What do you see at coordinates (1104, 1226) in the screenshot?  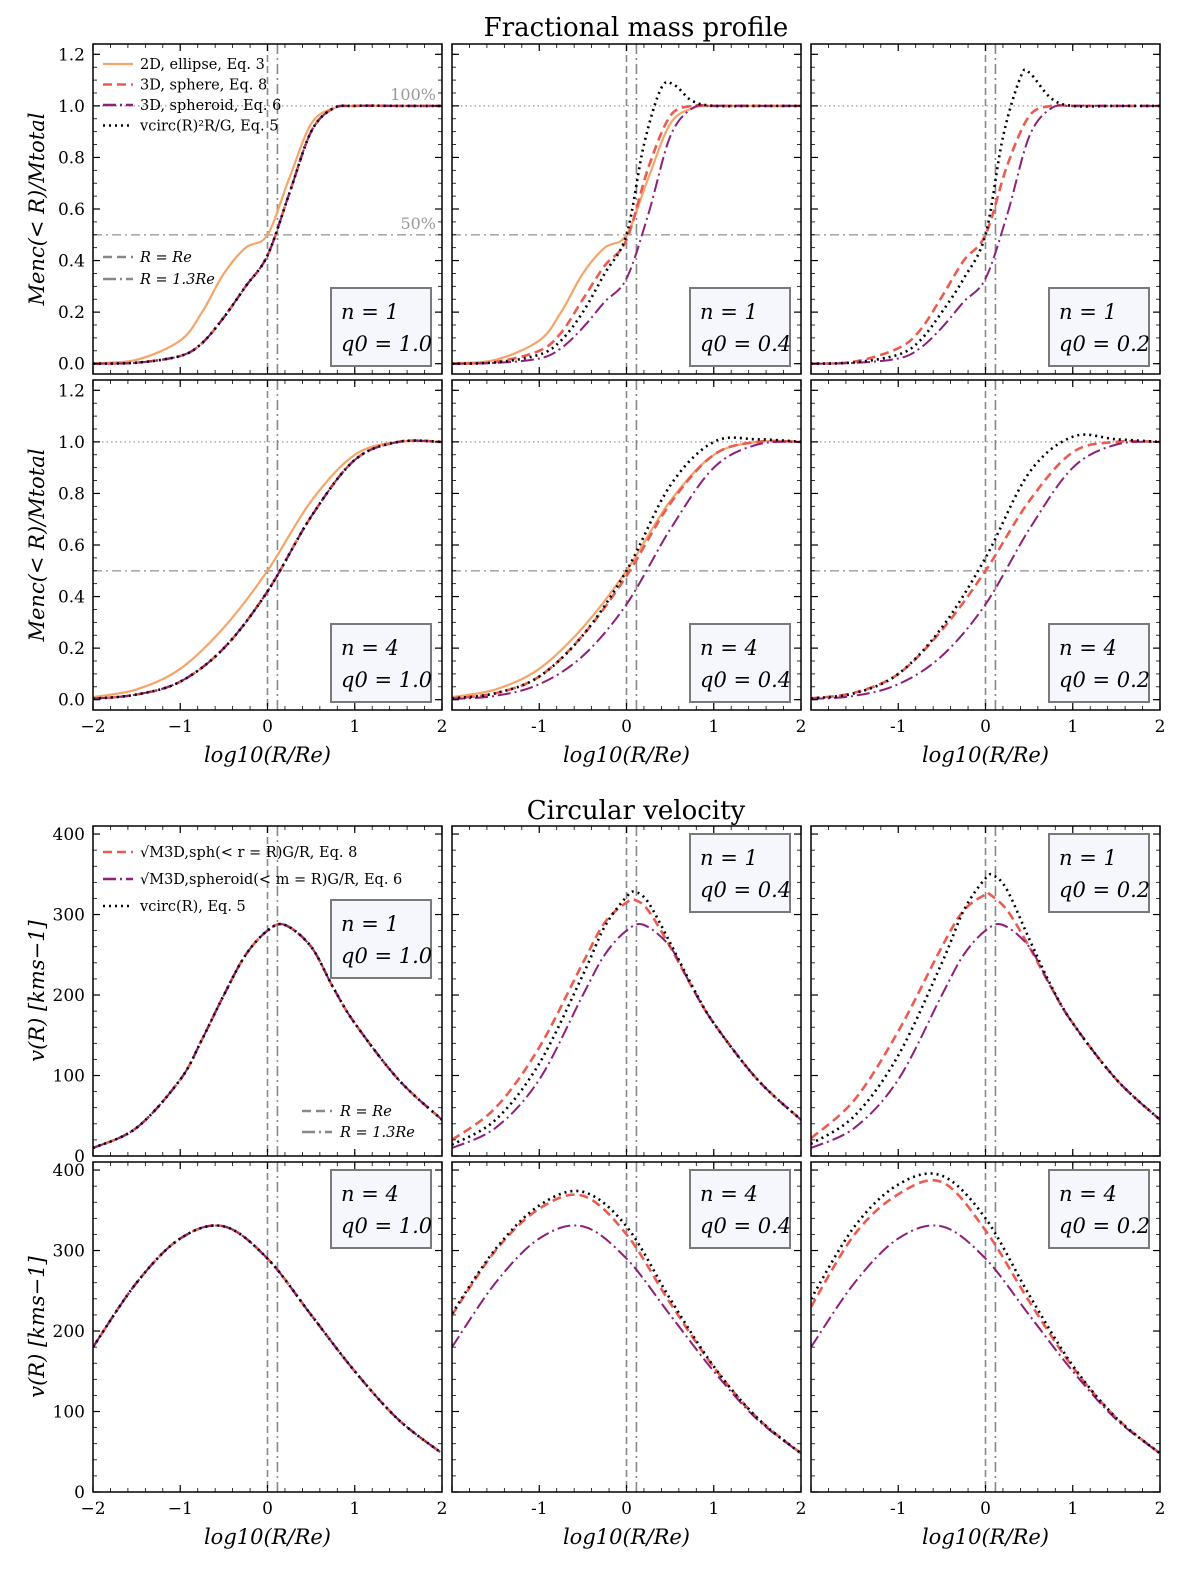 I see `q0-value: q0 = 0.2` at bounding box center [1104, 1226].